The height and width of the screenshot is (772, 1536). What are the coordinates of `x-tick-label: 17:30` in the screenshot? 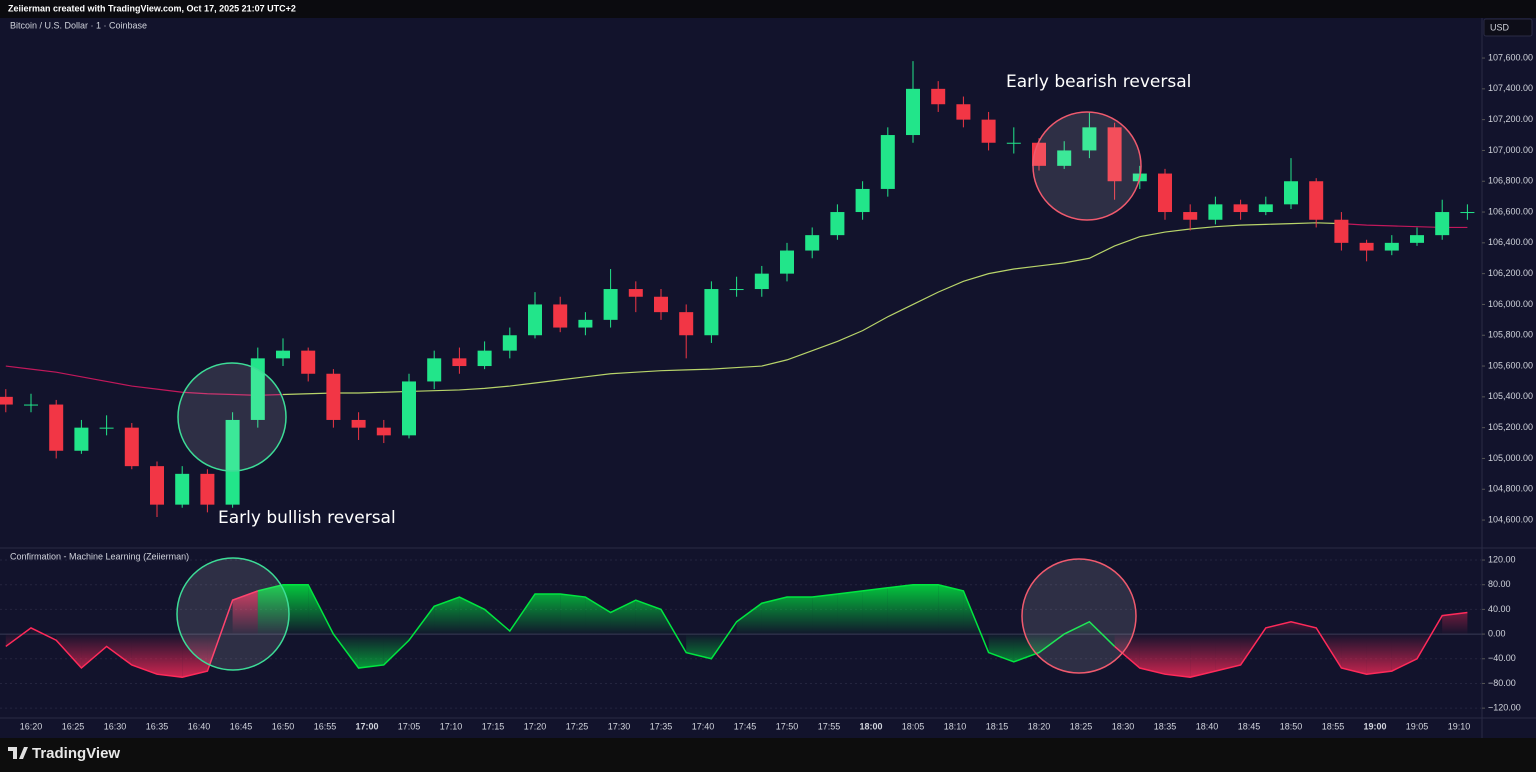 It's located at (619, 726).